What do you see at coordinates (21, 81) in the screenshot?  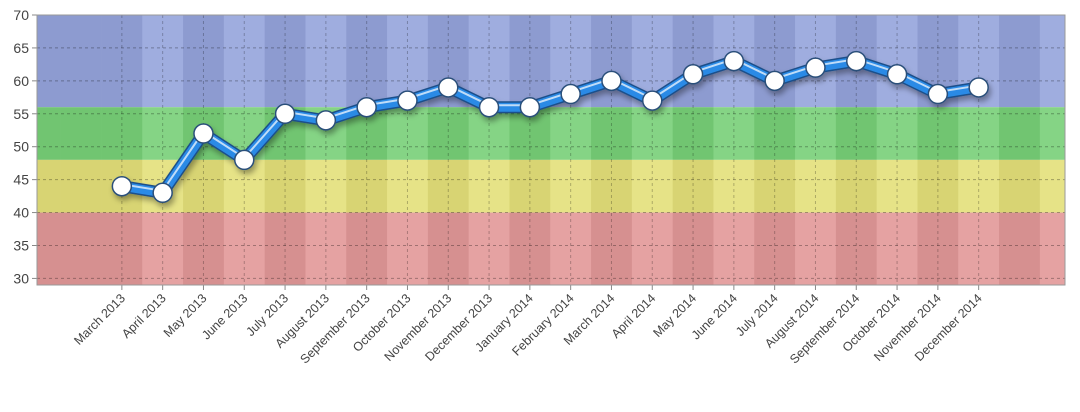 I see `y-tick-label: 60` at bounding box center [21, 81].